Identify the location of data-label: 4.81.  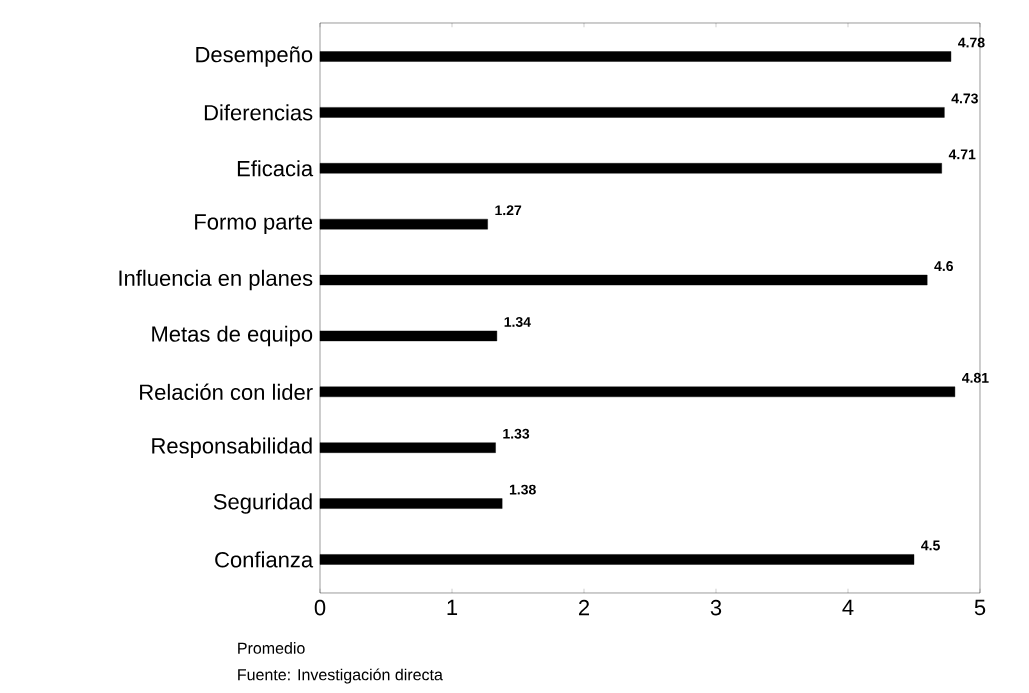
(975, 377).